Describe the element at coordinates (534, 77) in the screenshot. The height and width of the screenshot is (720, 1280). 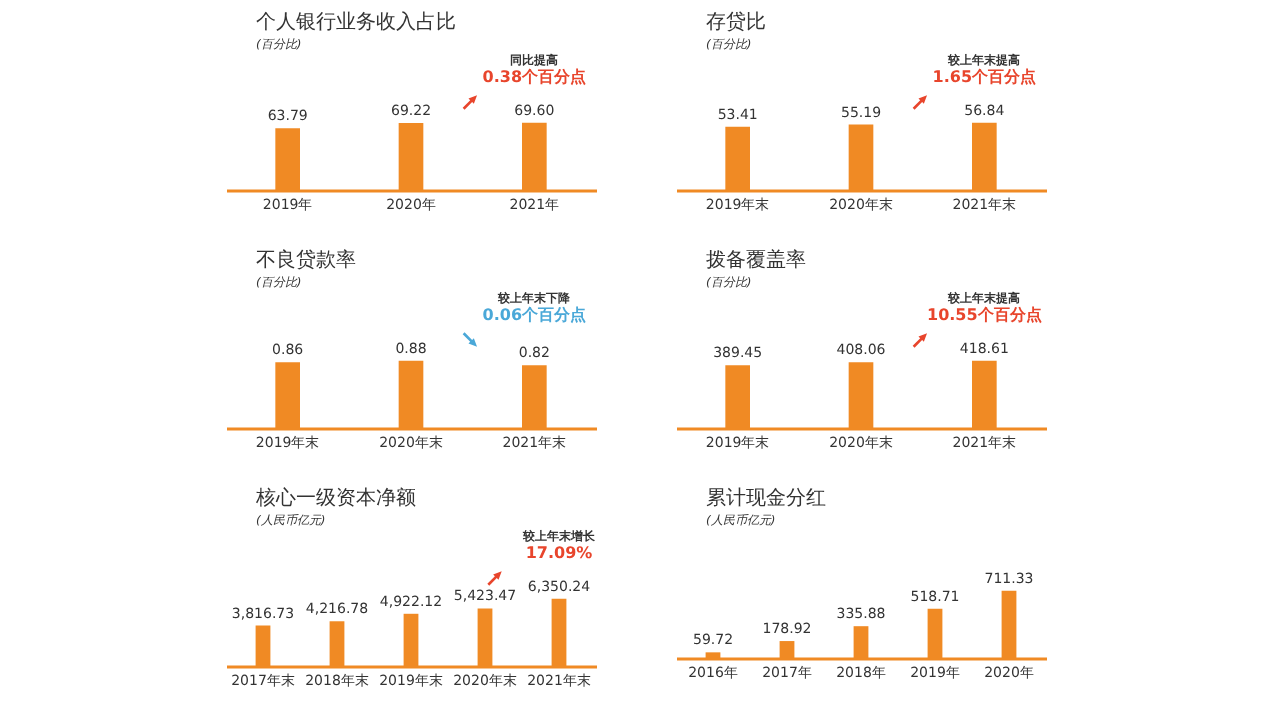
I see `text: 0.38个百分点` at that location.